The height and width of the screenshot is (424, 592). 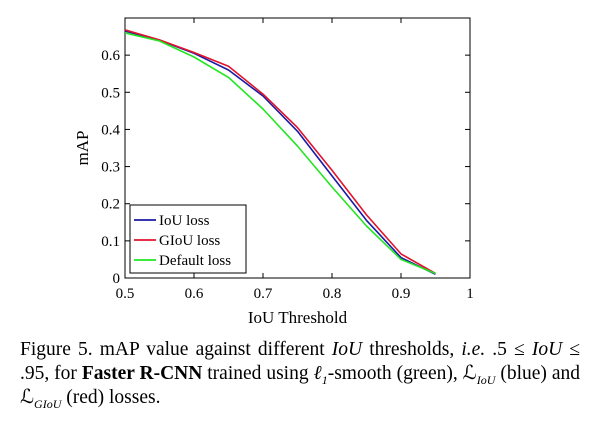 What do you see at coordinates (48, 403) in the screenshot?
I see `caption-subscript: GIoU` at bounding box center [48, 403].